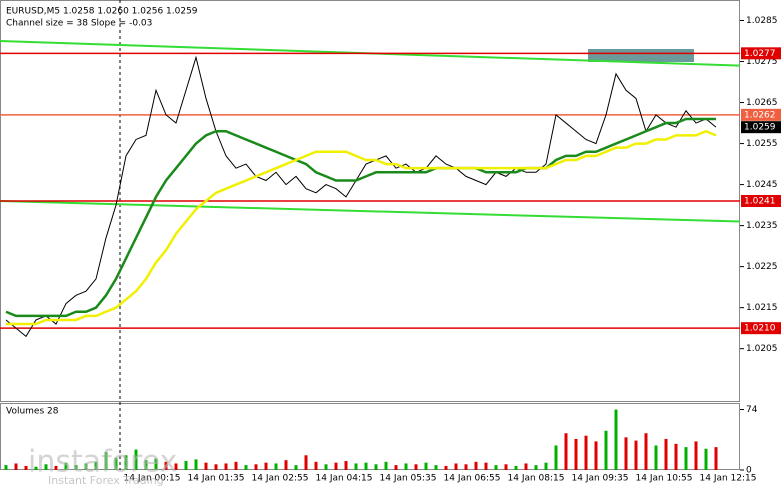 The height and width of the screenshot is (489, 781). What do you see at coordinates (152, 479) in the screenshot?
I see `time-label: 14 Jan 00:15` at bounding box center [152, 479].